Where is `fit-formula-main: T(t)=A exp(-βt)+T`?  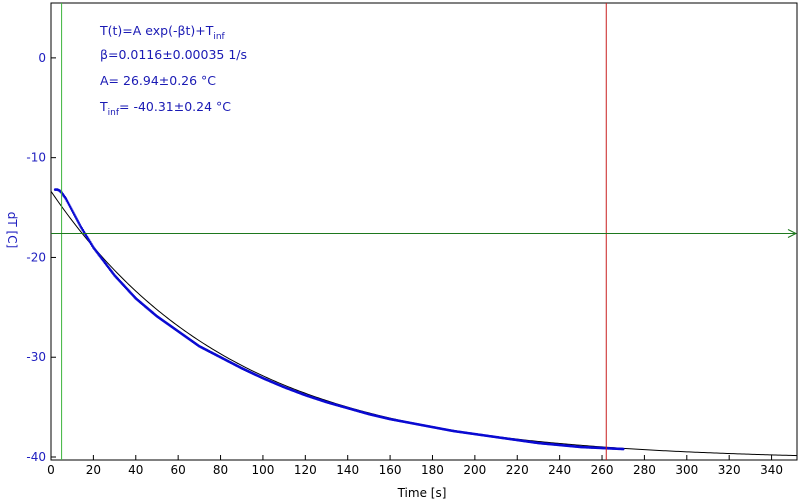
fit-formula-main: T(t)=A exp(-βt)+T is located at coordinates (156, 30).